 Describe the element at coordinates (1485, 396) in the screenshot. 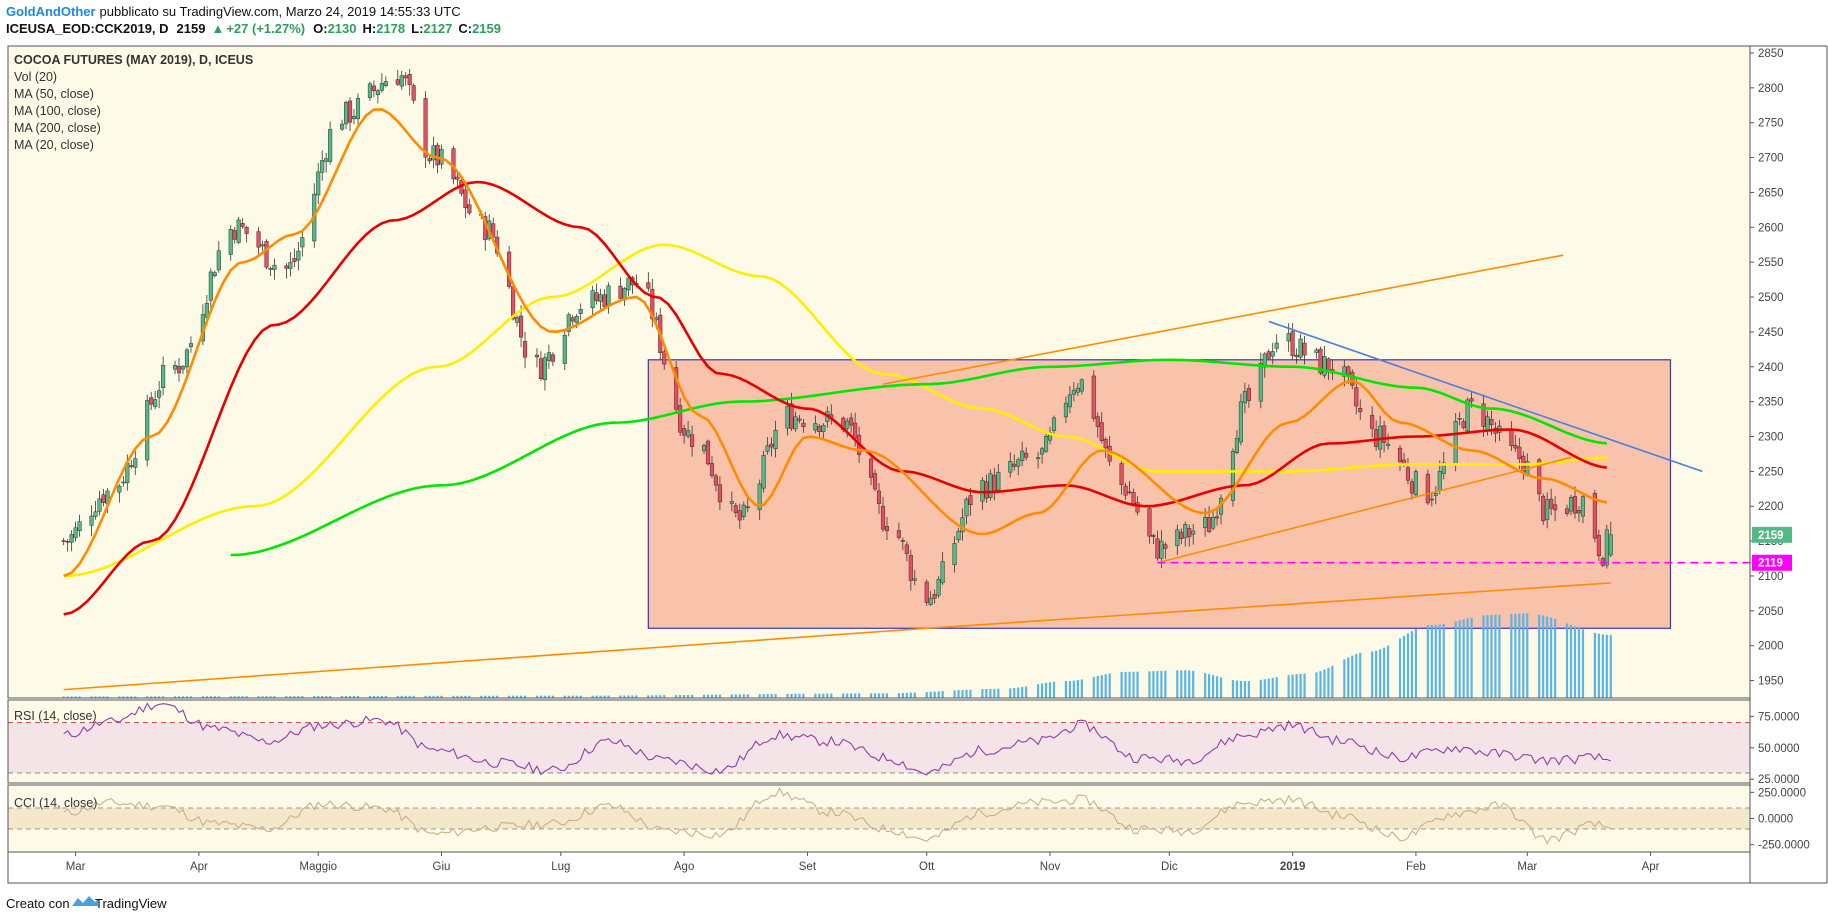

I see `downtrend-line` at that location.